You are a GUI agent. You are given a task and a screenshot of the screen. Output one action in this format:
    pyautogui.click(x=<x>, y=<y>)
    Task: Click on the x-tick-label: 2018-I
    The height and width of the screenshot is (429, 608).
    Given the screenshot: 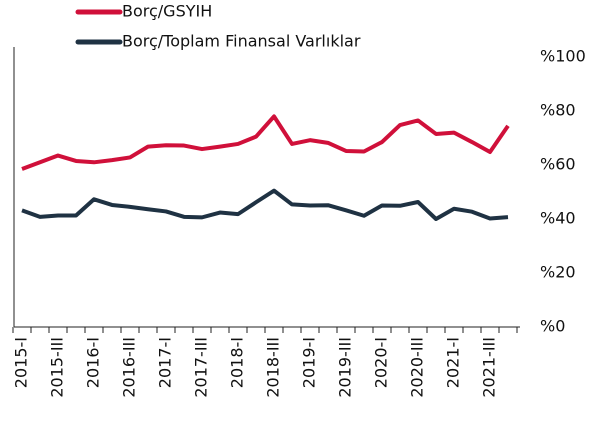 What is the action you would take?
    pyautogui.click(x=237, y=362)
    